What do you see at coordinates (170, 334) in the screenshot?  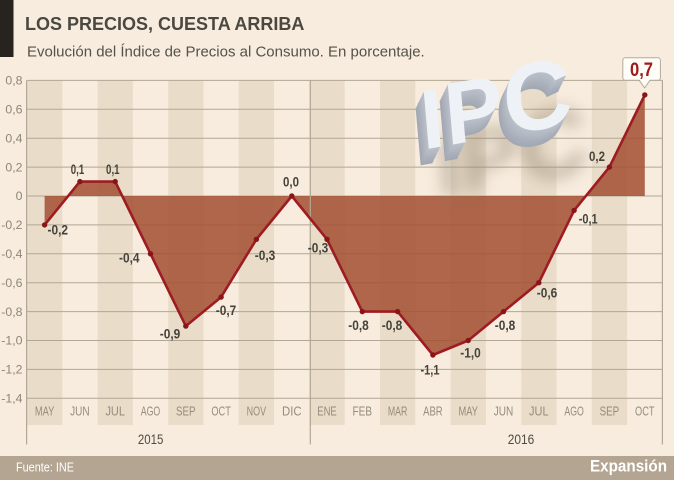 I see `svg-text: -0,9` at bounding box center [170, 334].